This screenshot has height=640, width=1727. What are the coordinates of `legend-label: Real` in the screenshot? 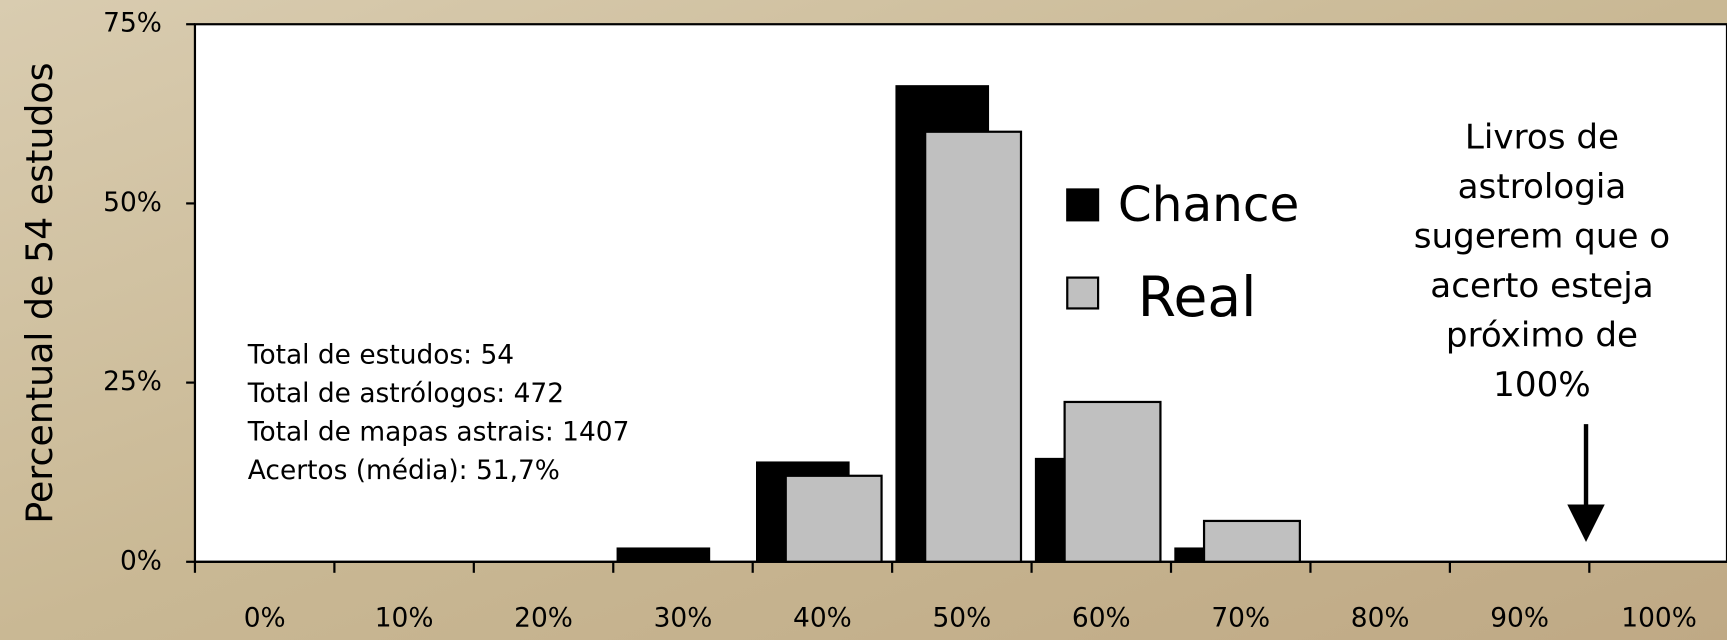 It's located at (1197, 297).